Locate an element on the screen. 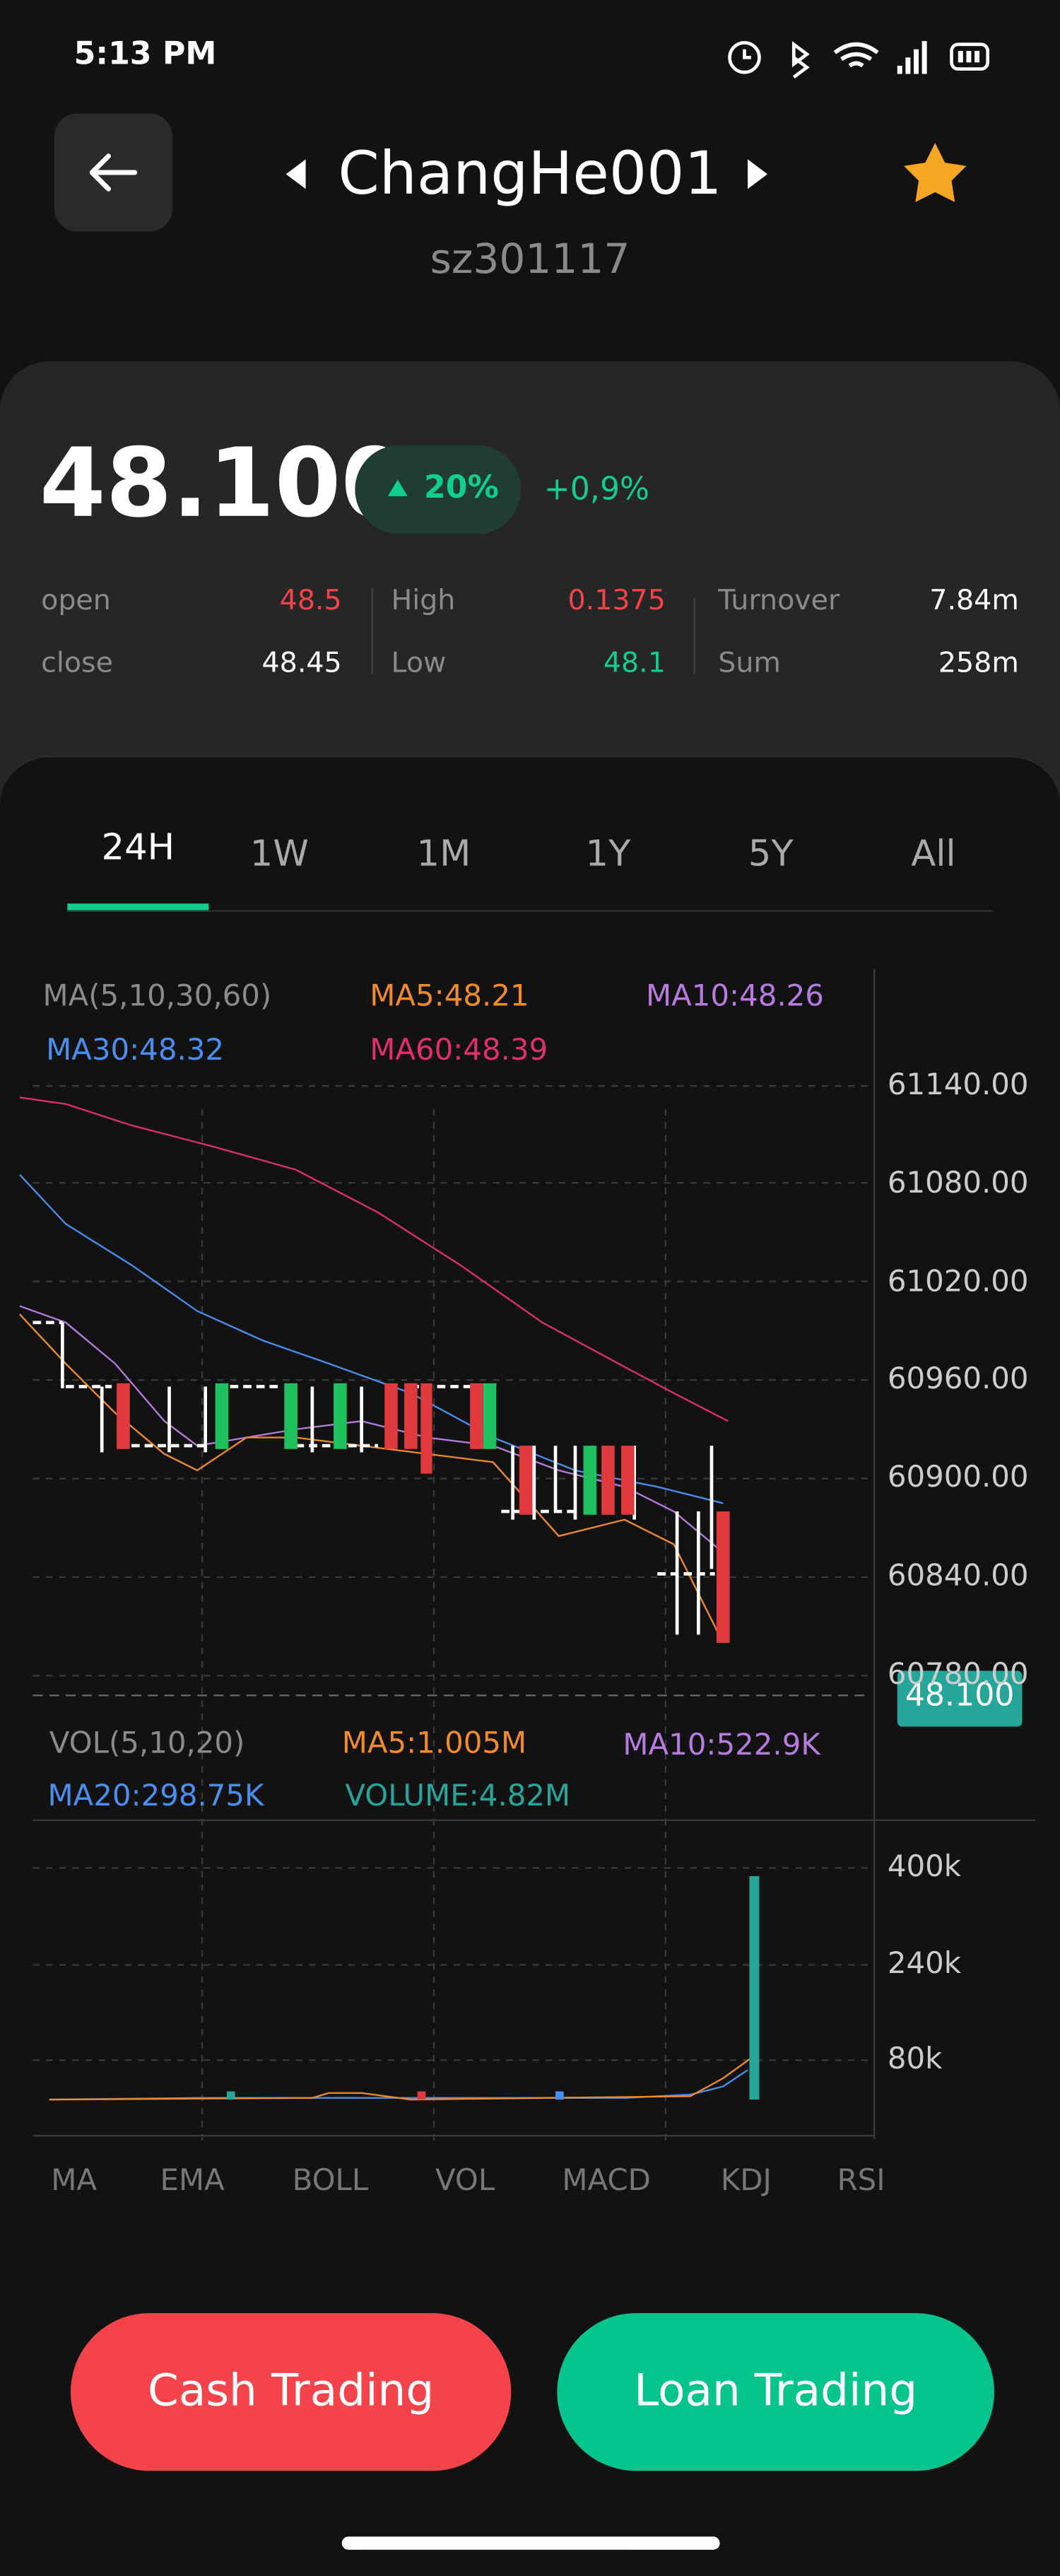 The width and height of the screenshot is (1060, 2576). ma-legend: MA10:48.26 is located at coordinates (734, 996).